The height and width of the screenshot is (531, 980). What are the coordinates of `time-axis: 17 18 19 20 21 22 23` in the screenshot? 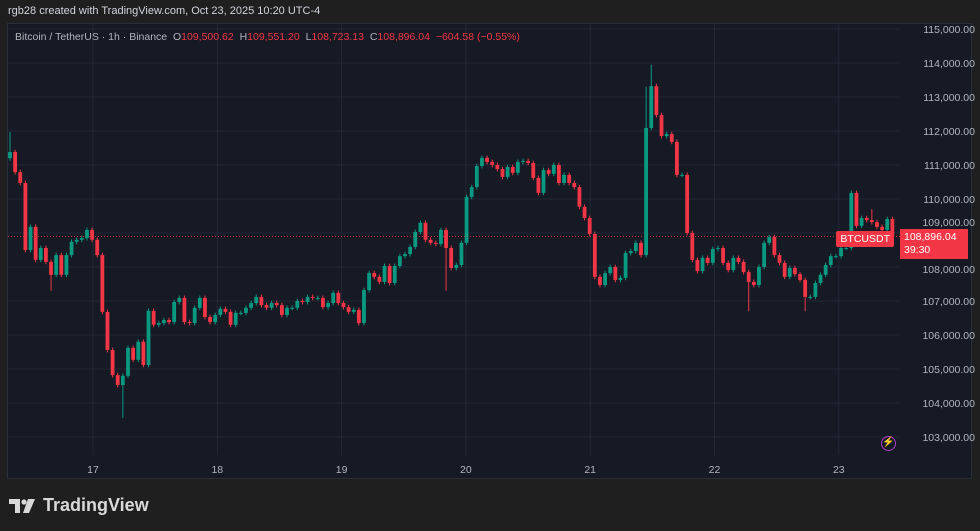 It's located at (466, 470).